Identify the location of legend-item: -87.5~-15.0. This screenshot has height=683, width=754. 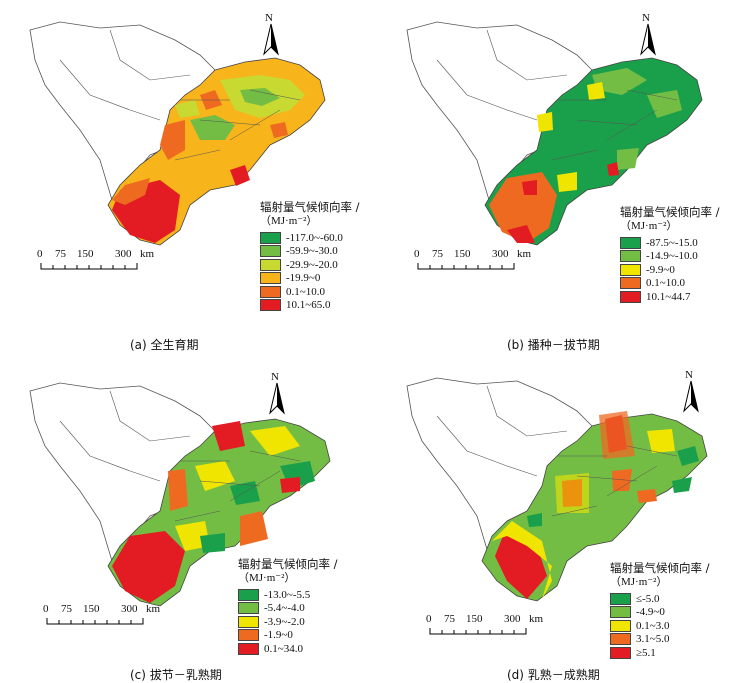
(670, 243).